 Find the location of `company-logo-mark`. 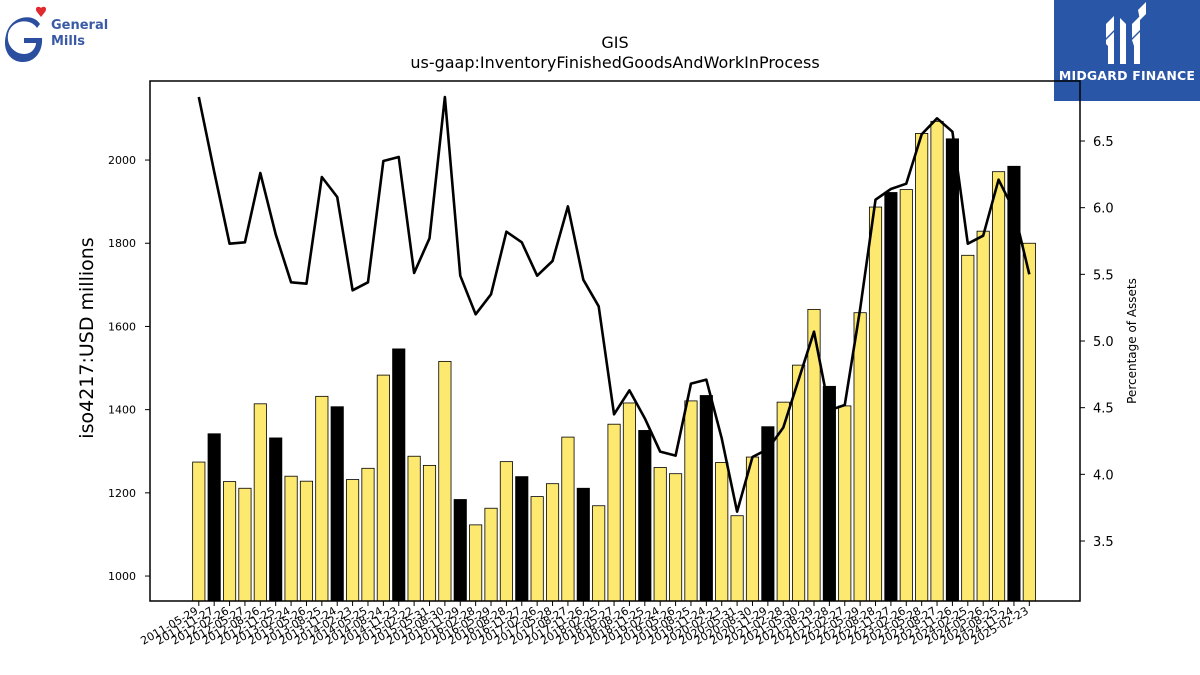

company-logo-mark is located at coordinates (25, 34).